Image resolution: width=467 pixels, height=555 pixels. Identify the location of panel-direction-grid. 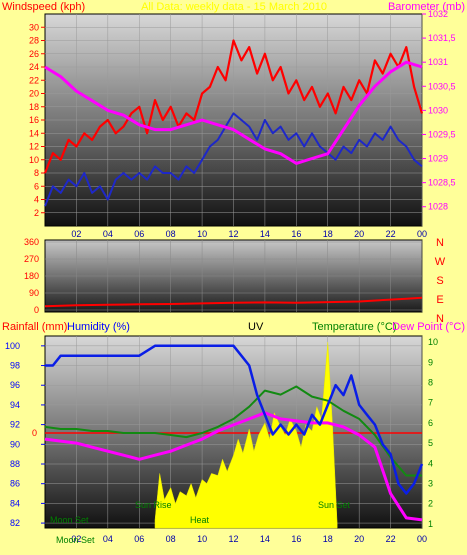
(234, 276).